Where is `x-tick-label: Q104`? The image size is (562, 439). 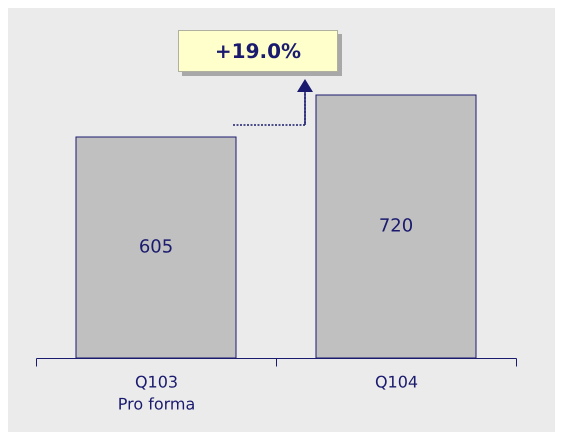 x-tick-label: Q104 is located at coordinates (396, 382).